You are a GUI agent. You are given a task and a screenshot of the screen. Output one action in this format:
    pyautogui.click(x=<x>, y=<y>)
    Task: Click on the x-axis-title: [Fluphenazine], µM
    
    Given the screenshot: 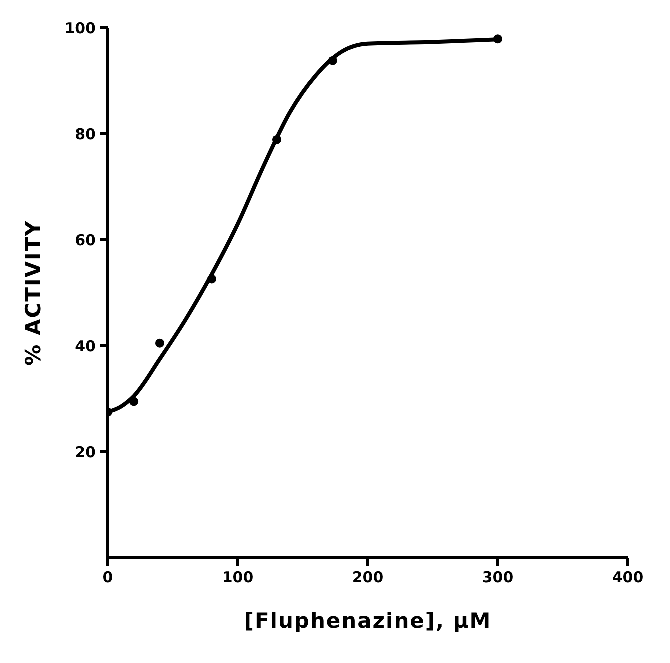 What is the action you would take?
    pyautogui.click(x=368, y=621)
    